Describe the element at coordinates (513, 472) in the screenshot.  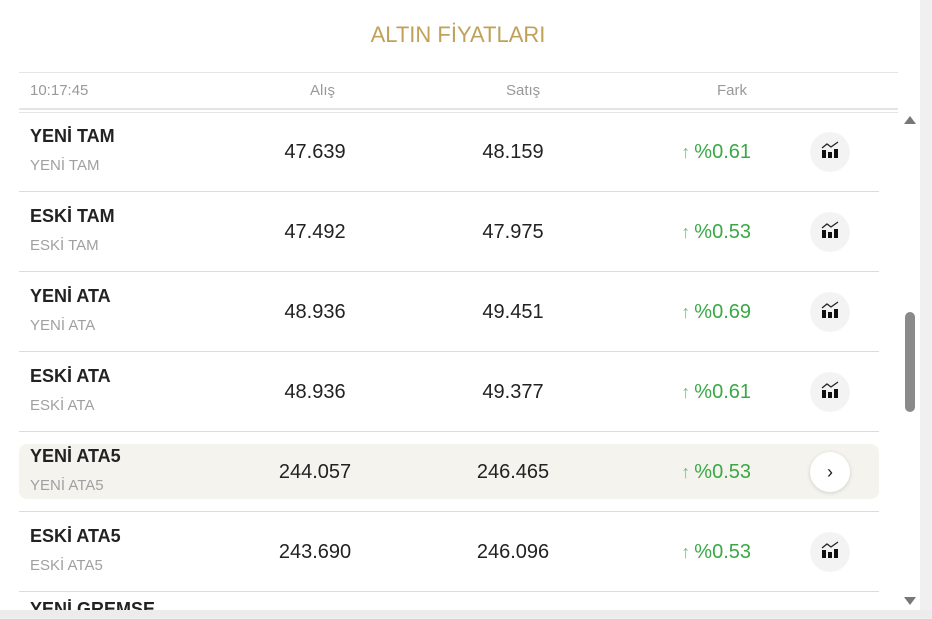
I see `sell-price: 246.465` at that location.